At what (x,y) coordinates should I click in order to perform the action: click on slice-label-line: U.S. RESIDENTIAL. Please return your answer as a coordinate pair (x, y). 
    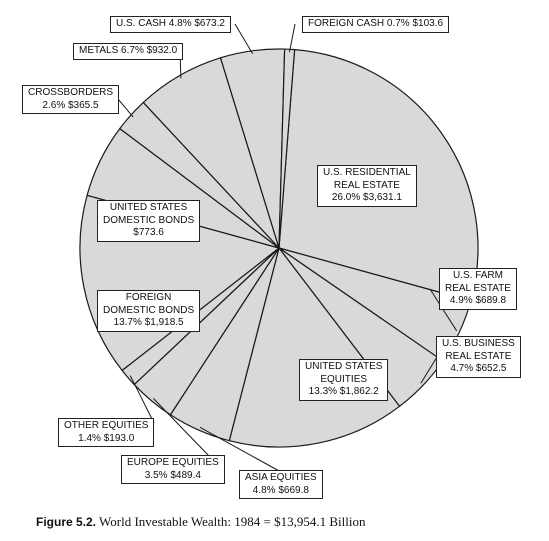
    Looking at the image, I should click on (367, 172).